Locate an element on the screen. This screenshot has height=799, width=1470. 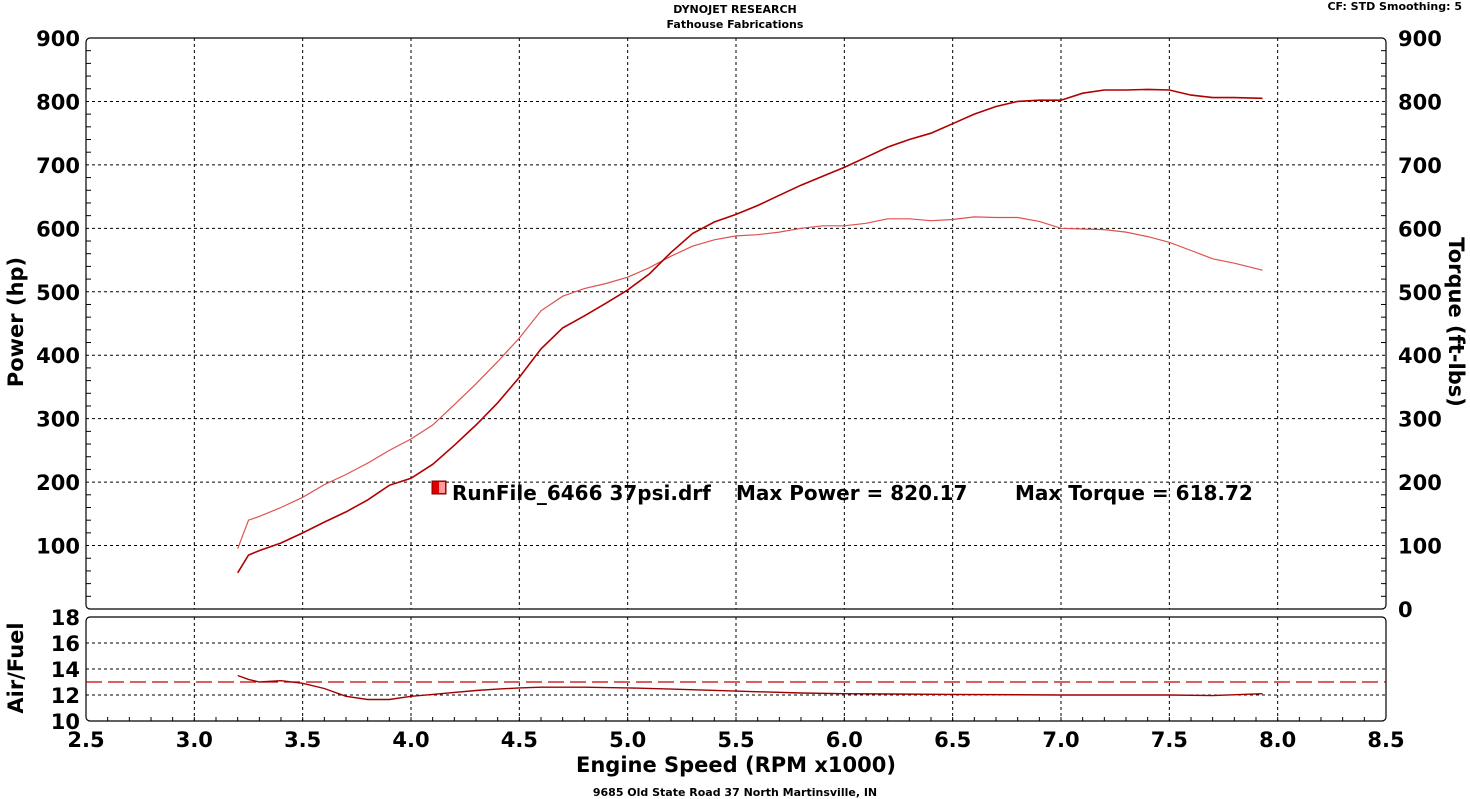
power-tick-label: 300 is located at coordinates (58, 420).